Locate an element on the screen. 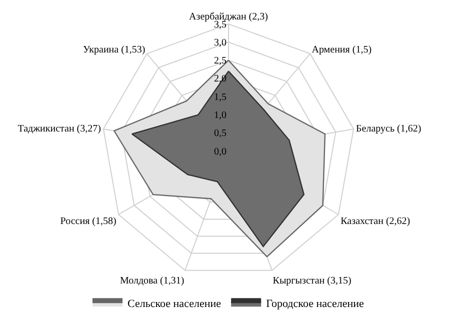  spoke-label: Таджикистан (3,27) is located at coordinates (59, 129).